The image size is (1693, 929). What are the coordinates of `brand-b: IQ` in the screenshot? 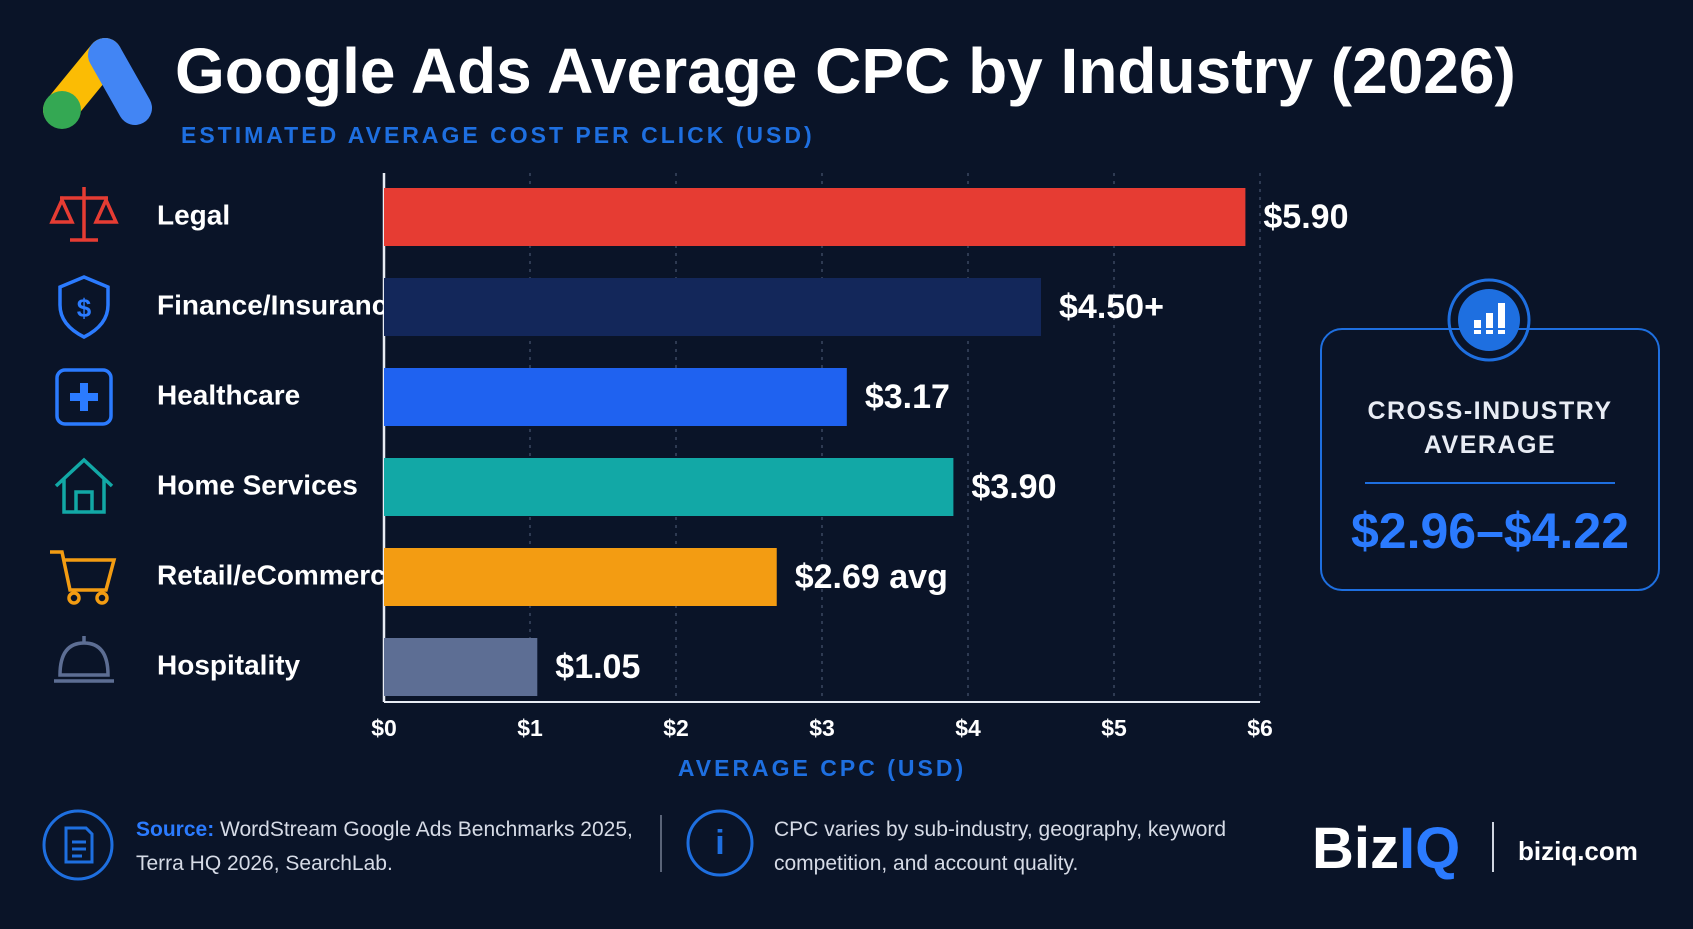 It's located at (1430, 848).